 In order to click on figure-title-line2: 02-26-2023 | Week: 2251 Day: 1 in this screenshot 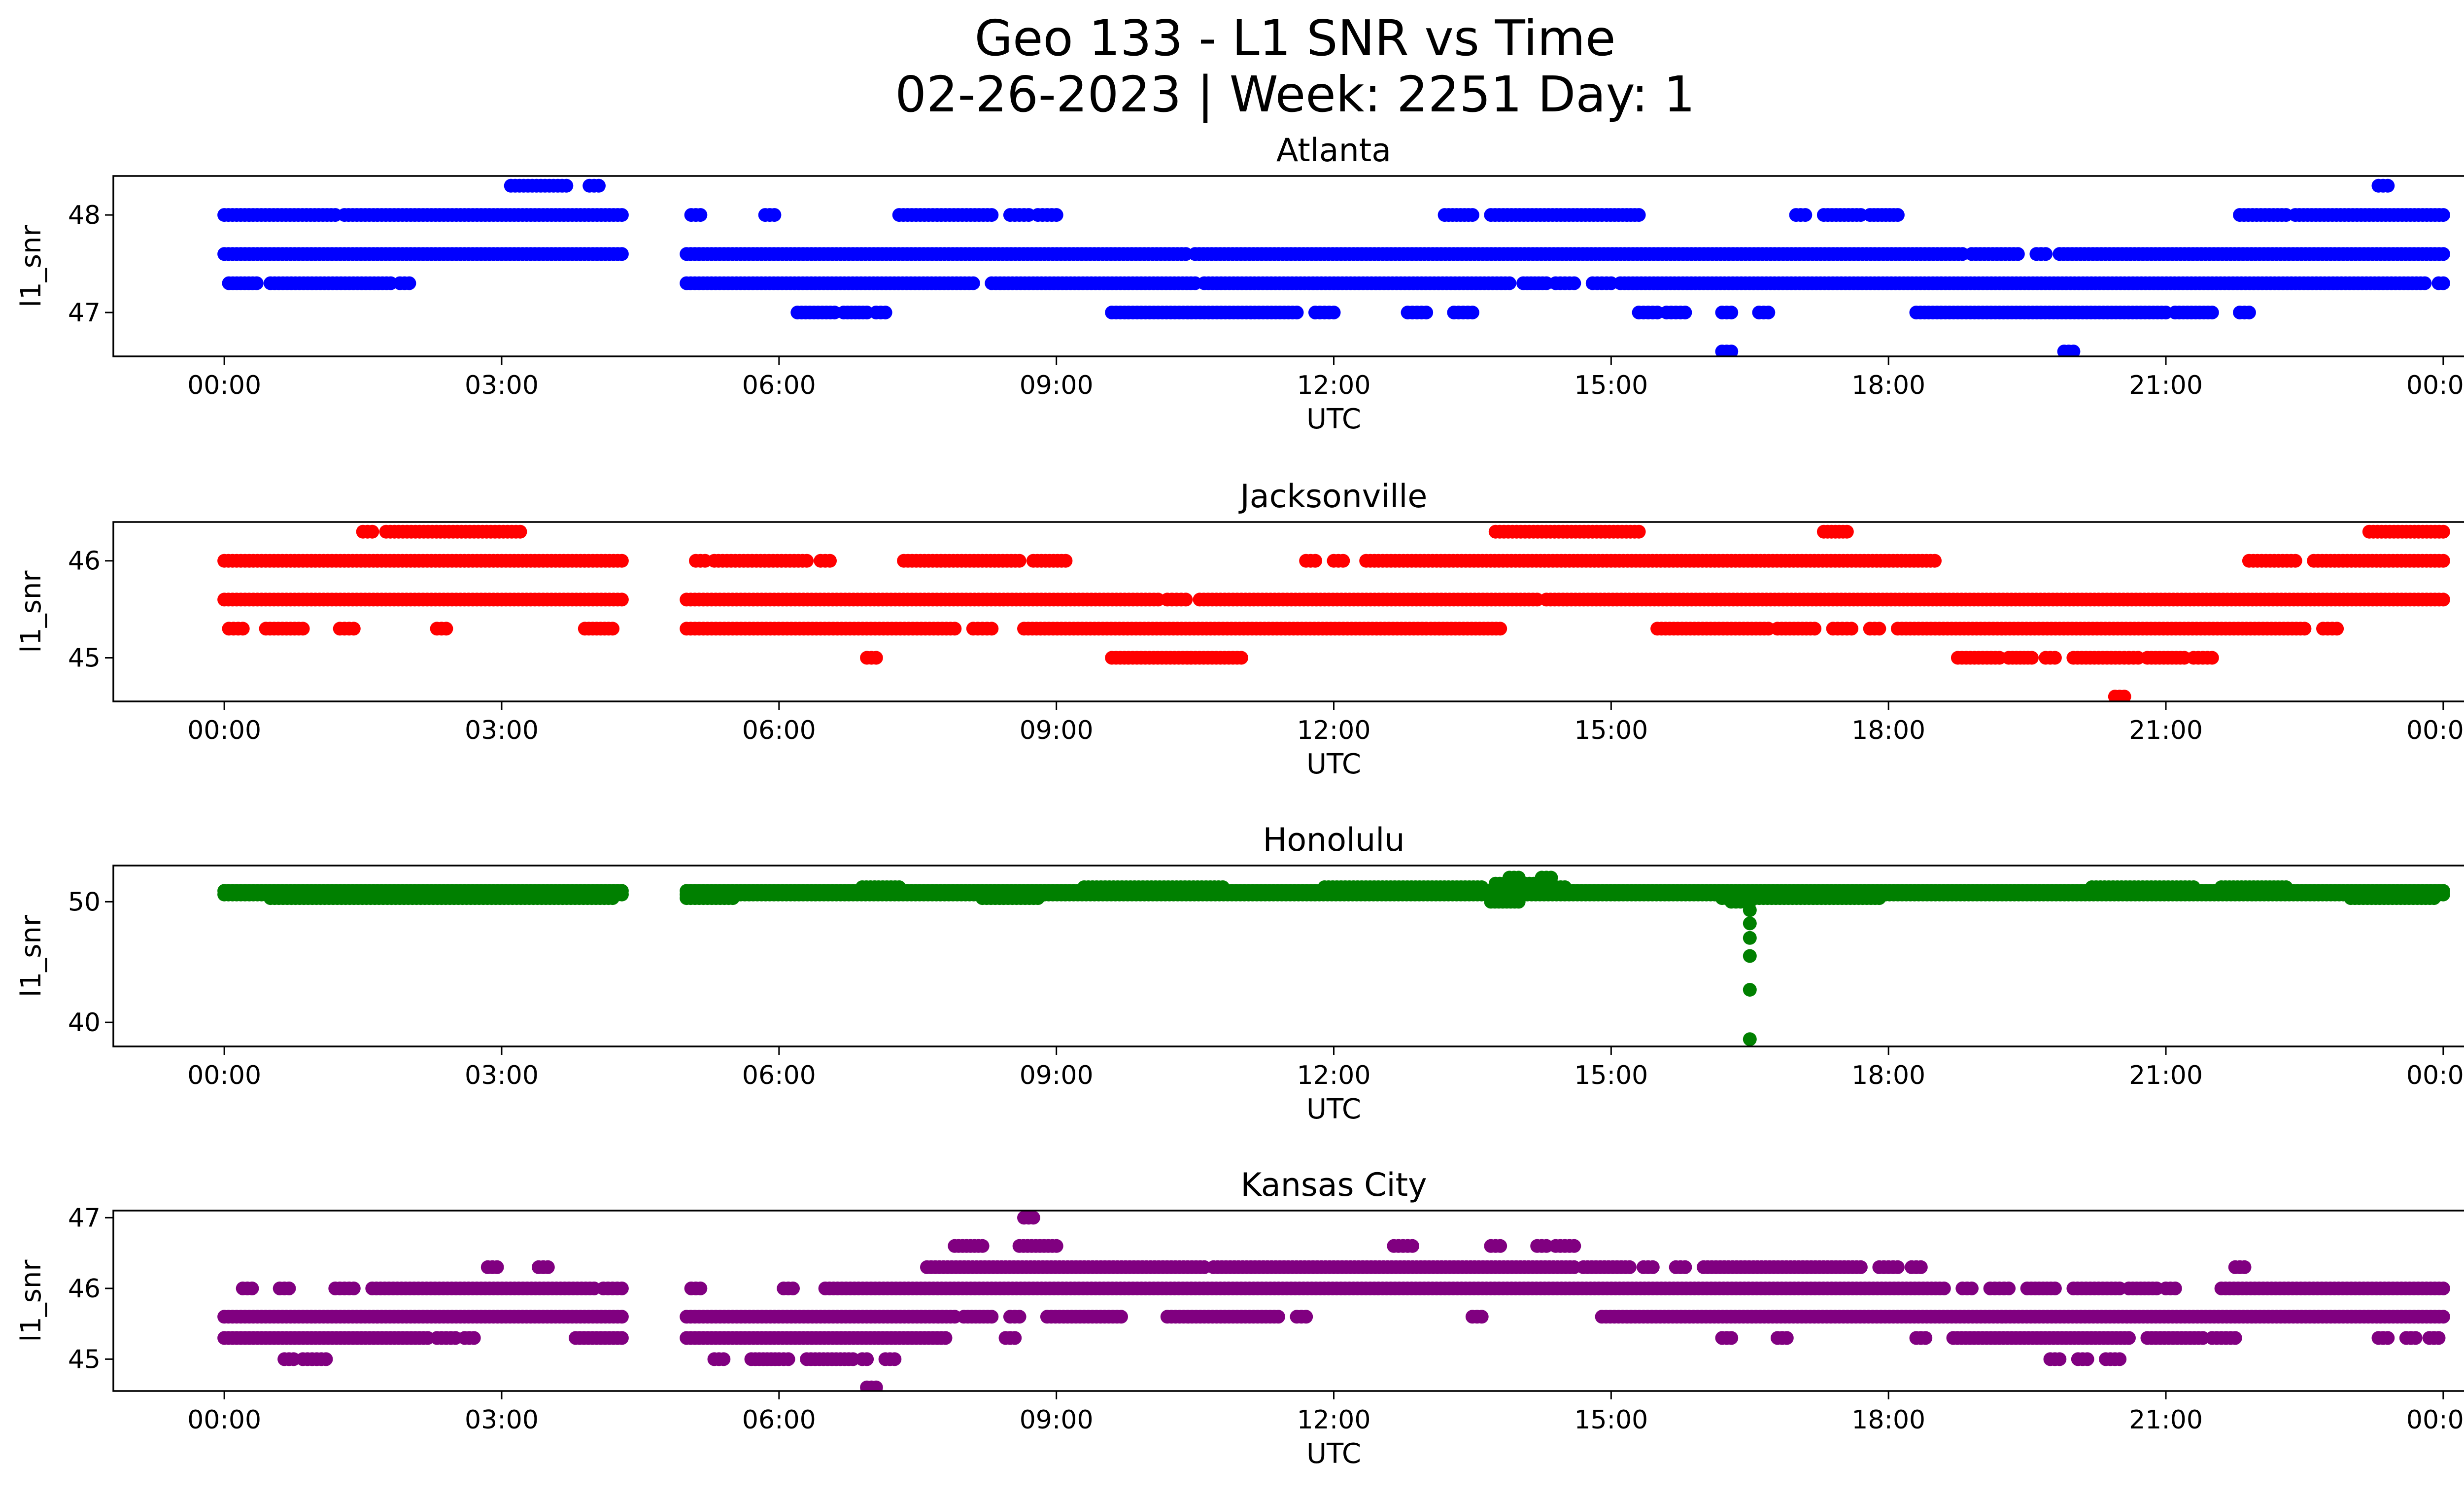, I will do `click(1295, 94)`.